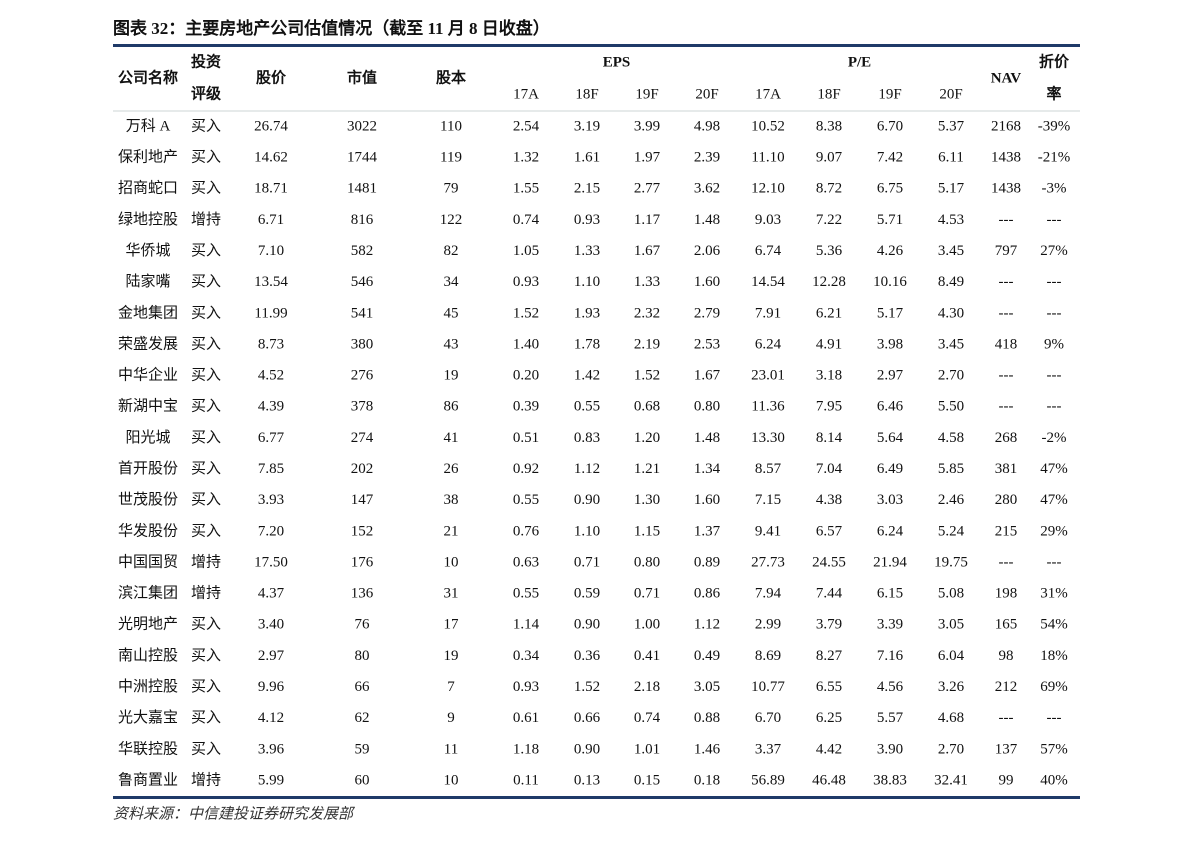 This screenshot has height=844, width=1191. What do you see at coordinates (890, 220) in the screenshot?
I see `table-cell: 5.71` at bounding box center [890, 220].